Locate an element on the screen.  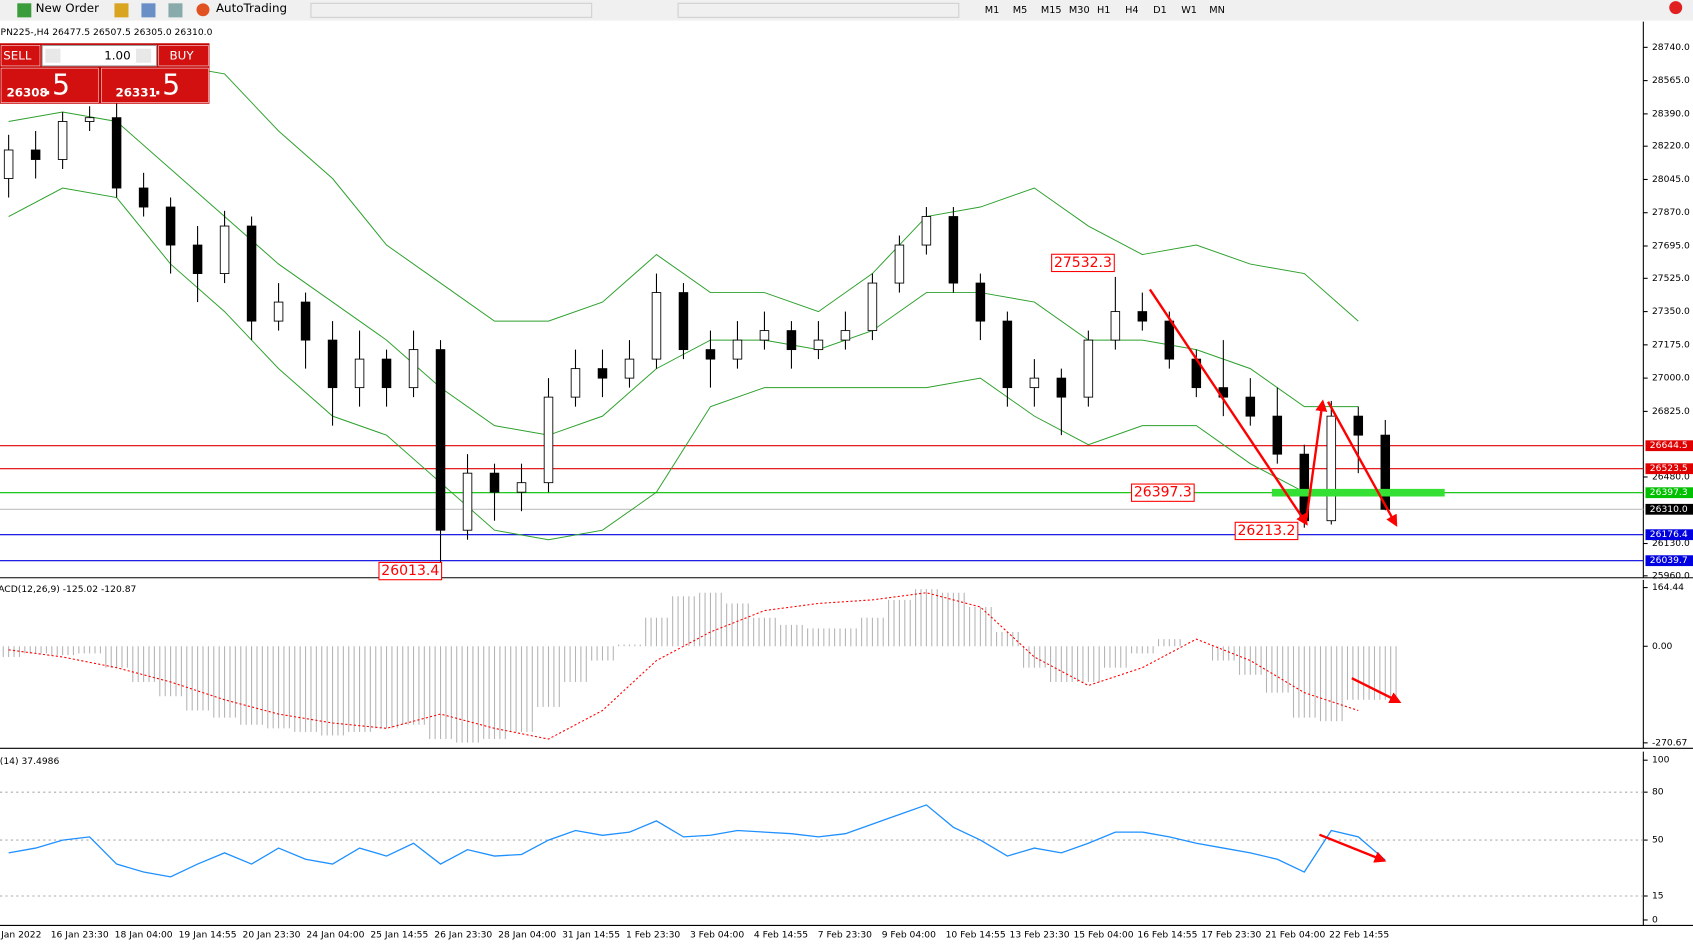
x-tick-label: 28 Jan 04:00 is located at coordinates (527, 935).